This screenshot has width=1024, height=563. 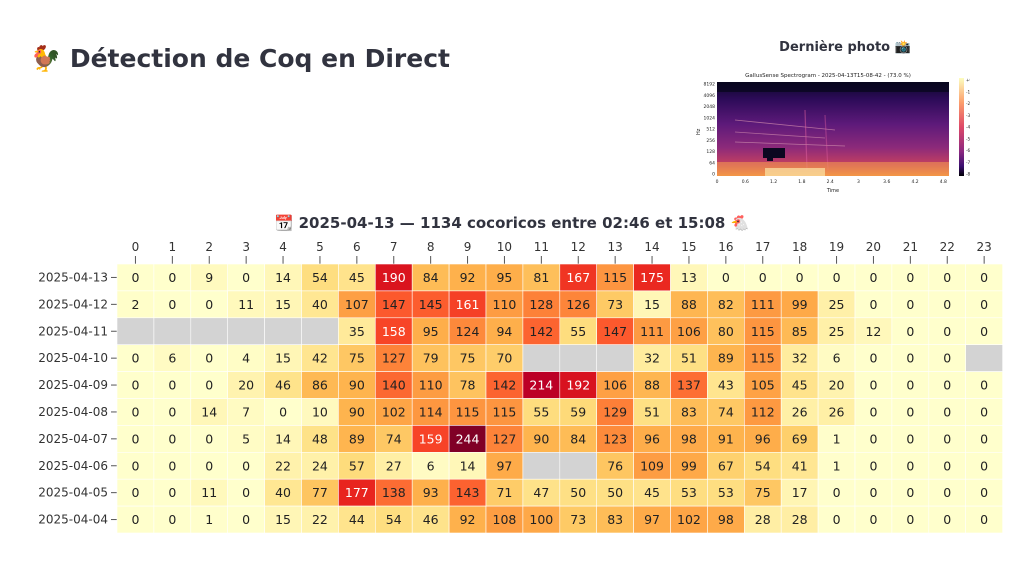 I want to click on heatmap-cell-label: 84, so click(x=431, y=277).